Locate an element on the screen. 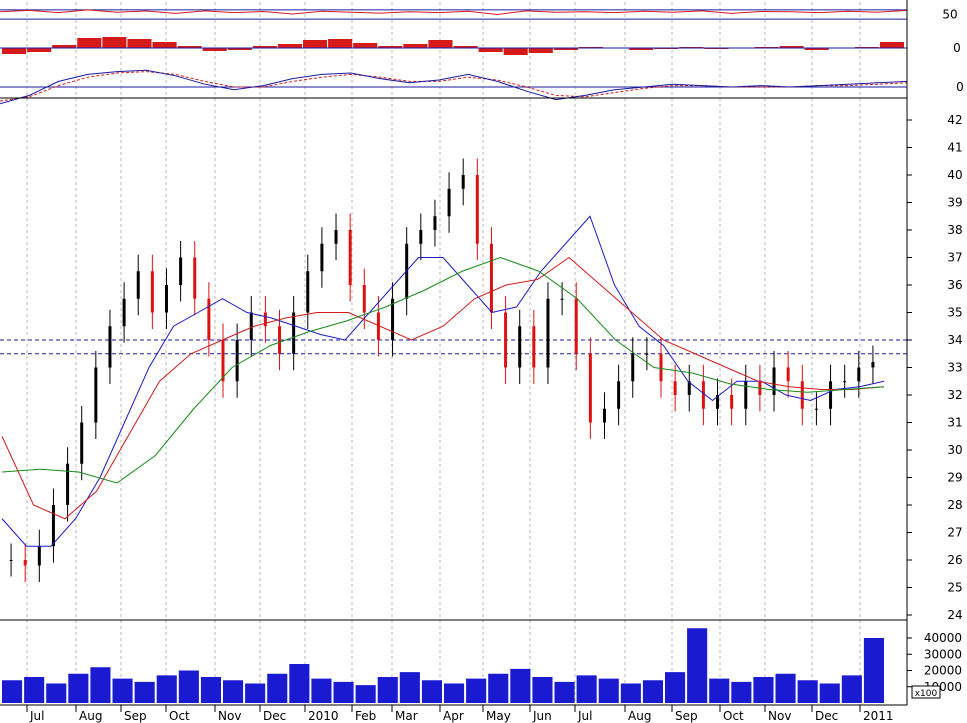  volume-panel is located at coordinates (443, 665).